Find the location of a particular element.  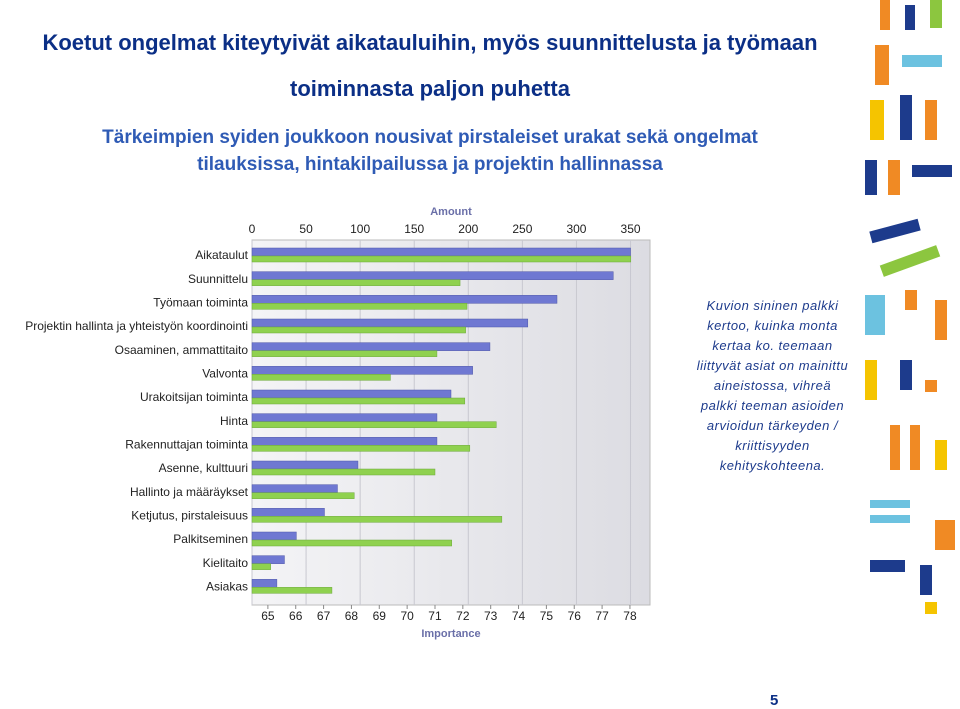

x-tick-label: 100 is located at coordinates (360, 229).